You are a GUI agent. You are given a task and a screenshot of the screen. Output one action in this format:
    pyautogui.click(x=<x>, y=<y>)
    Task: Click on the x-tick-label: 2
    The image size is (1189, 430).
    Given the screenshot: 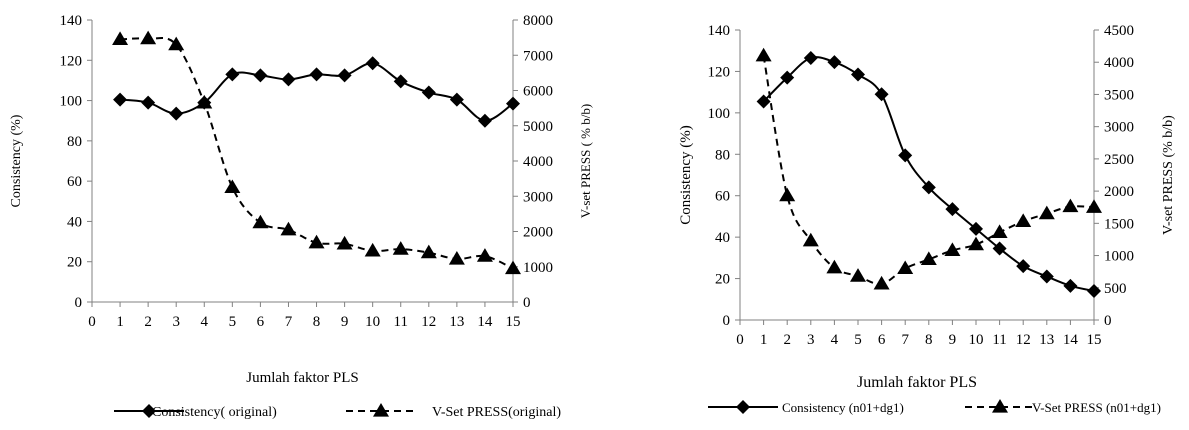 What is the action you would take?
    pyautogui.click(x=787, y=340)
    